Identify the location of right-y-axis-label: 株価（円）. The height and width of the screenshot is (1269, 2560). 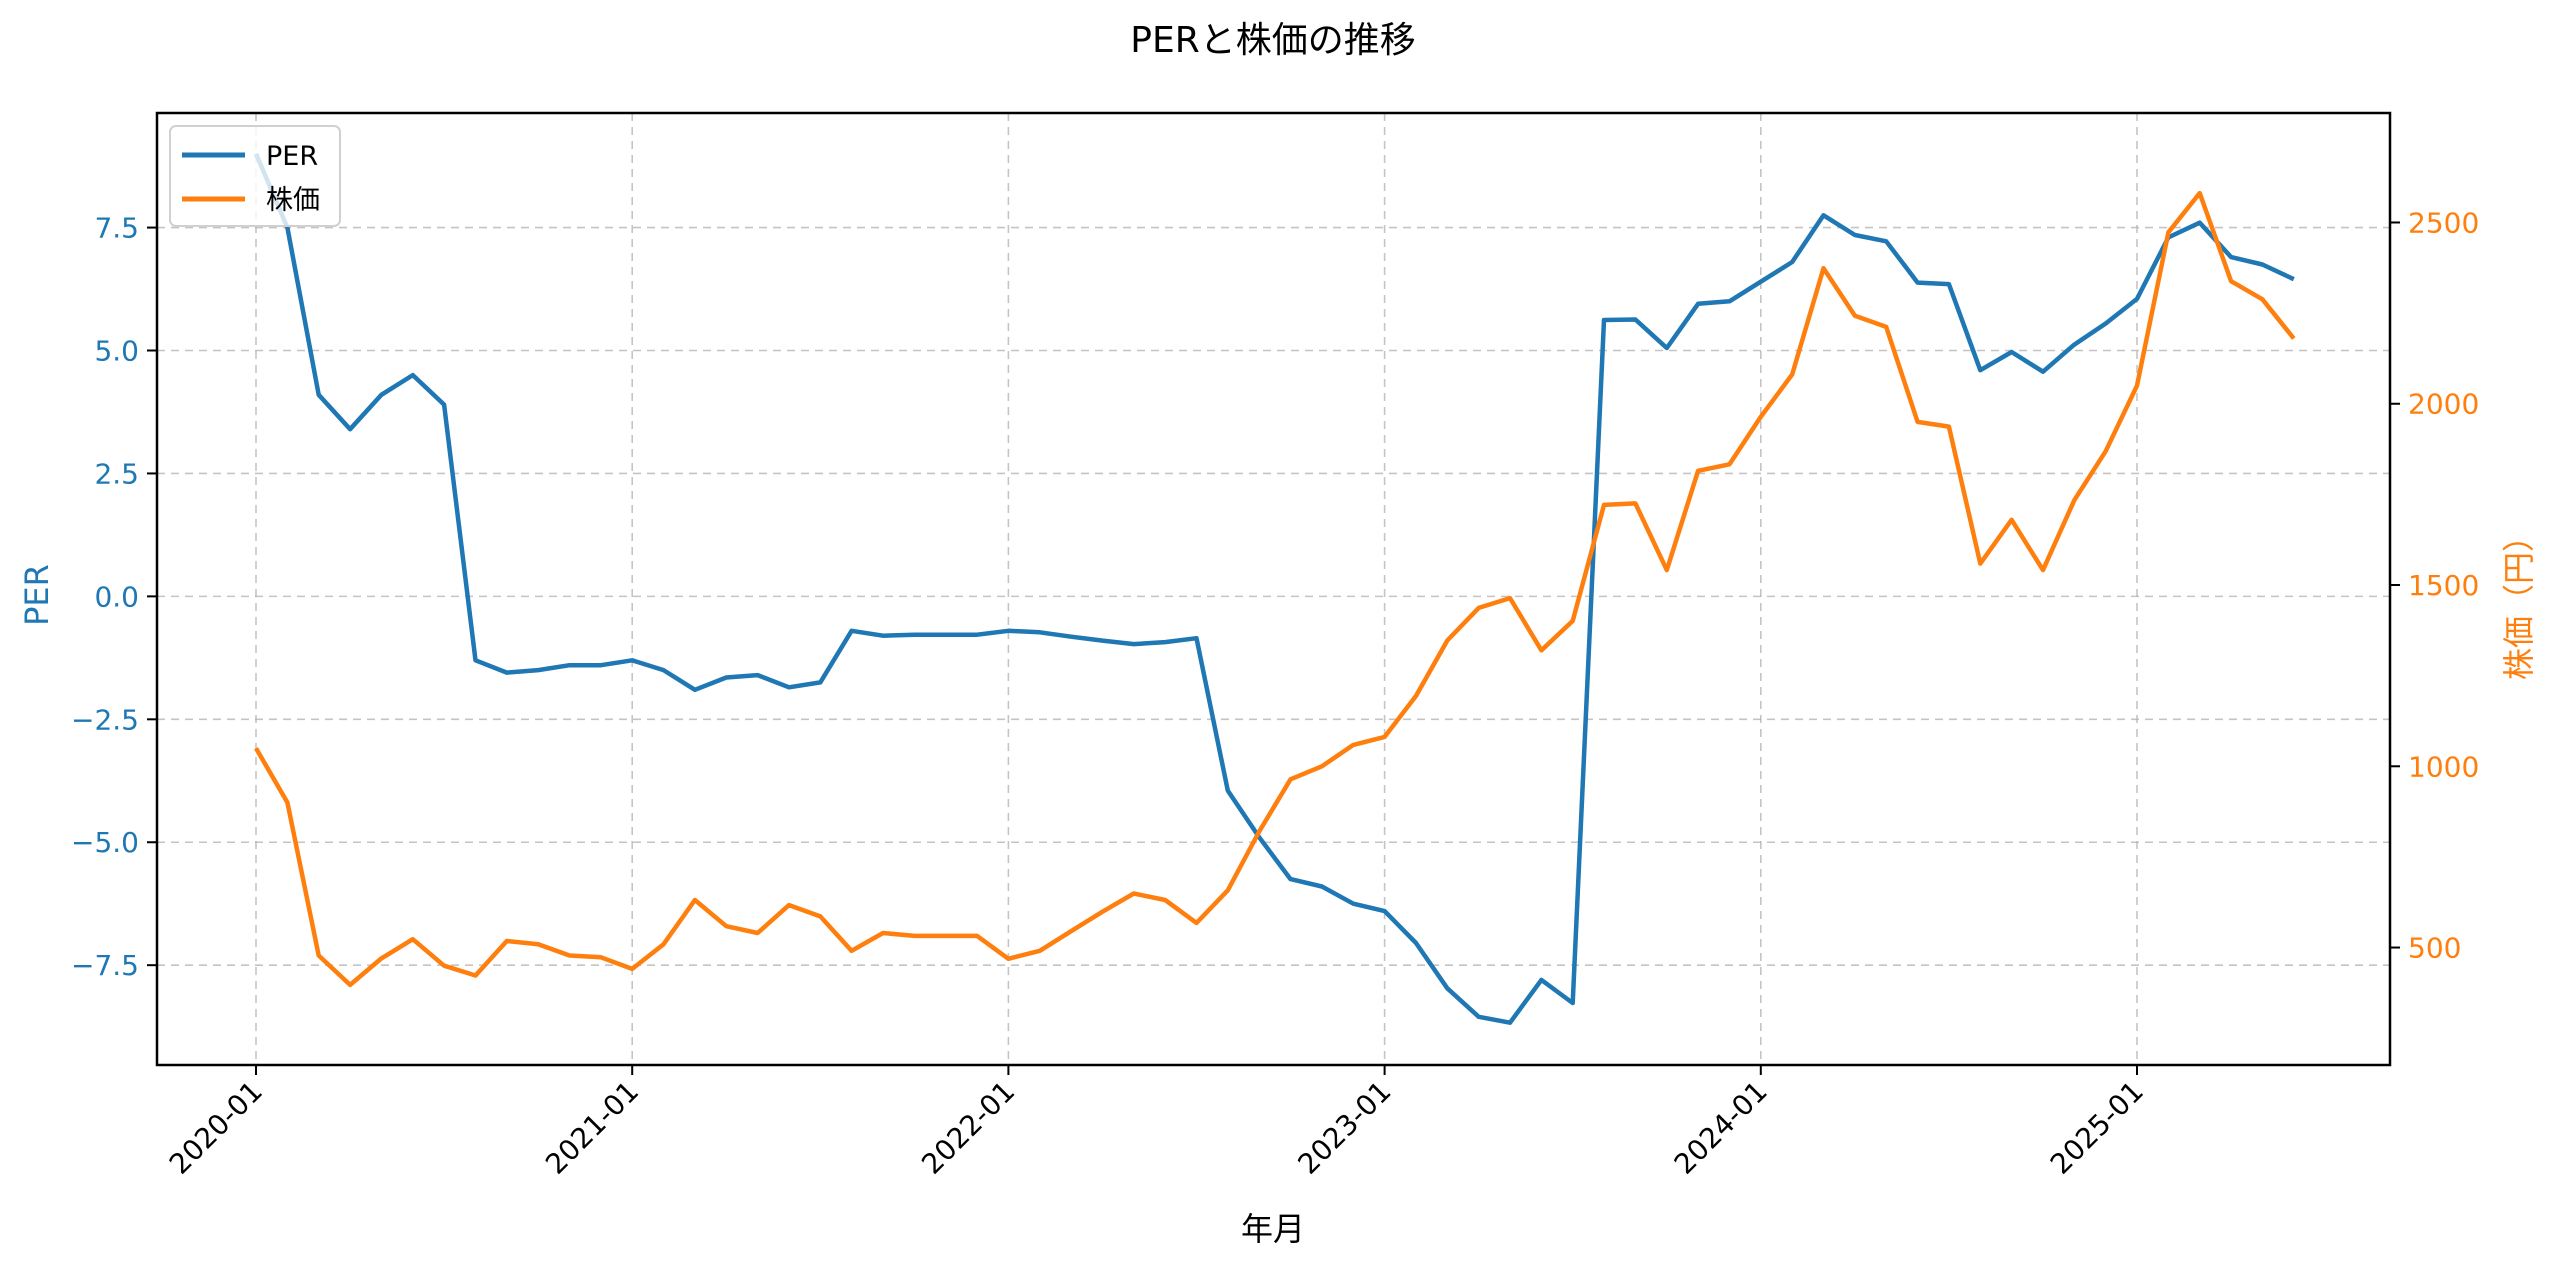
(2519, 600).